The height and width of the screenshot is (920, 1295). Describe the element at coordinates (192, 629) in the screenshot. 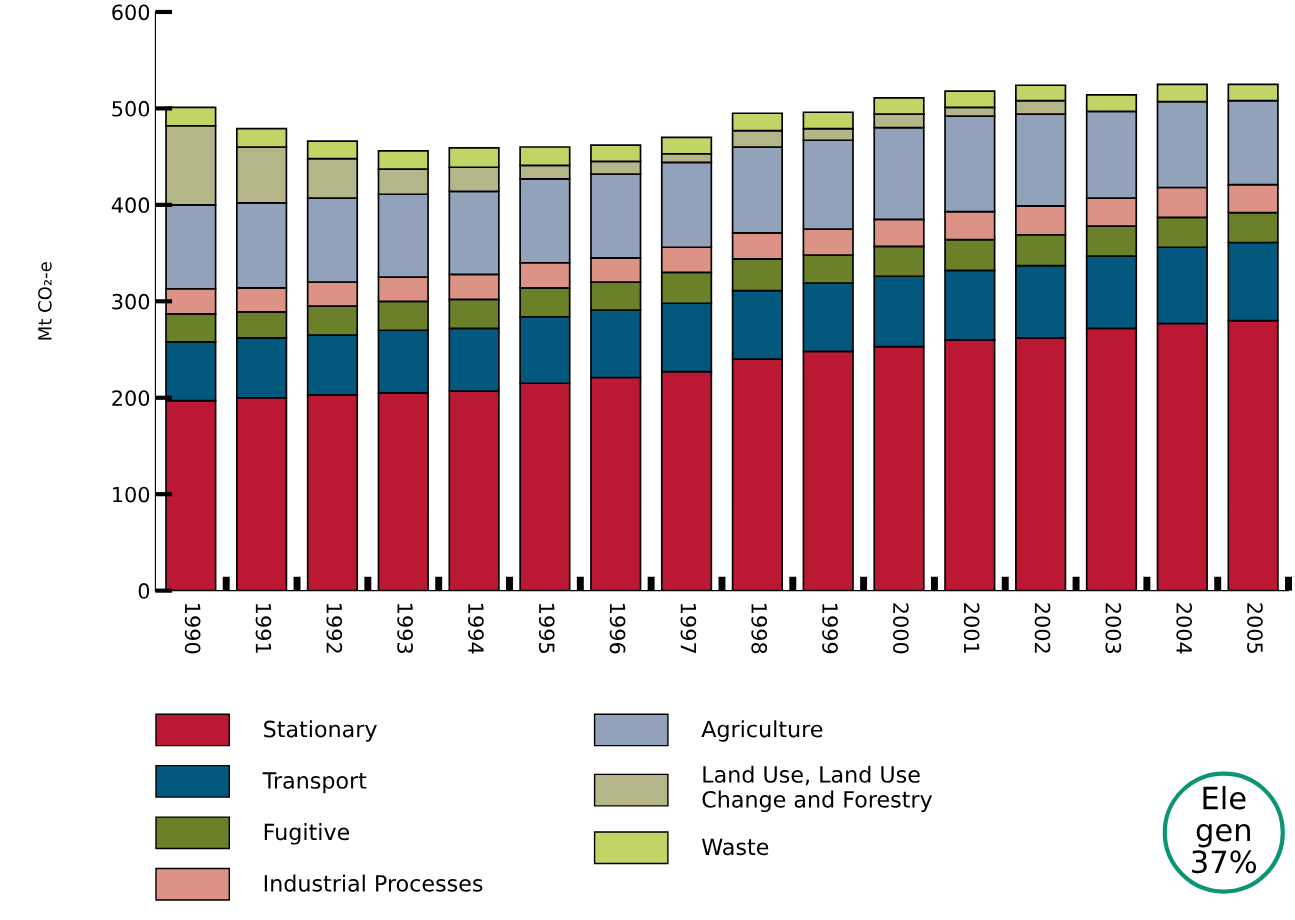

I see `x-tick-label: 1990` at that location.